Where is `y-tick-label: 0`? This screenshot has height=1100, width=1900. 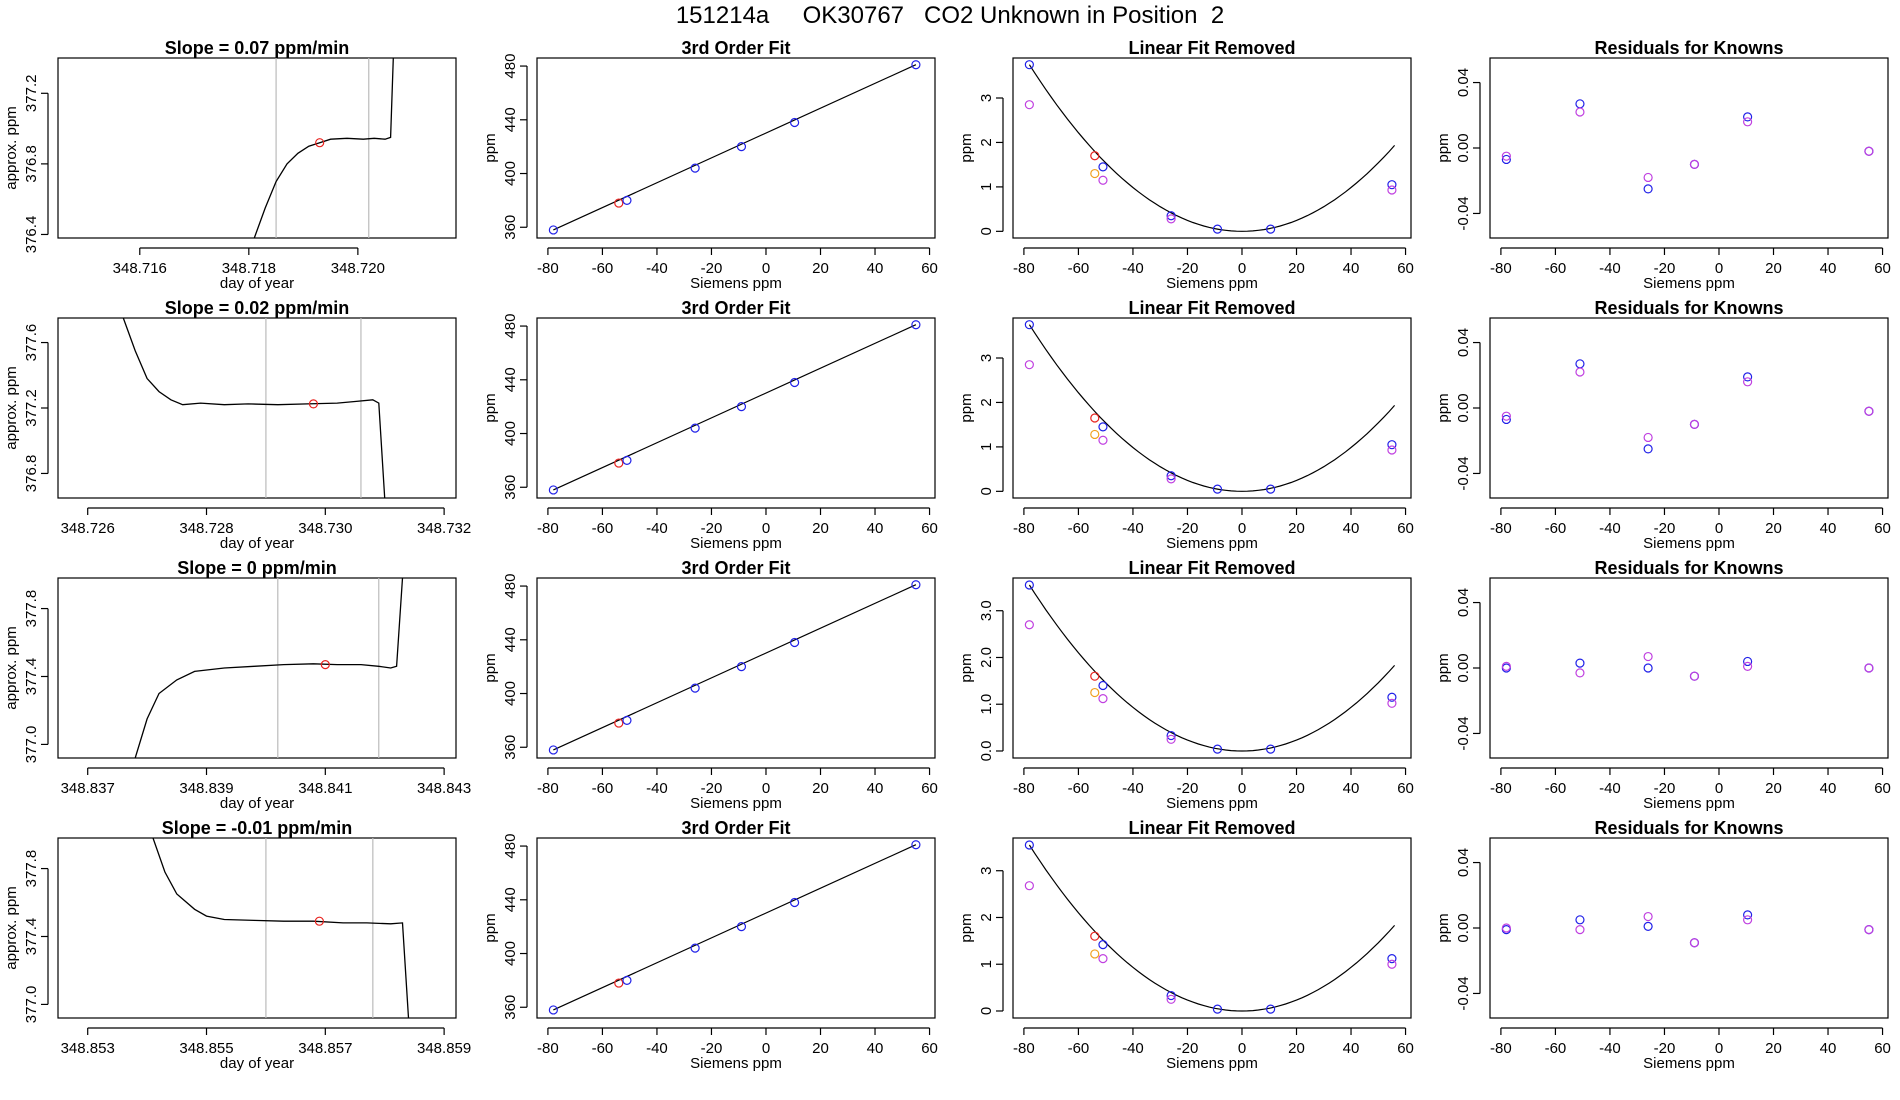 y-tick-label: 0 is located at coordinates (986, 491).